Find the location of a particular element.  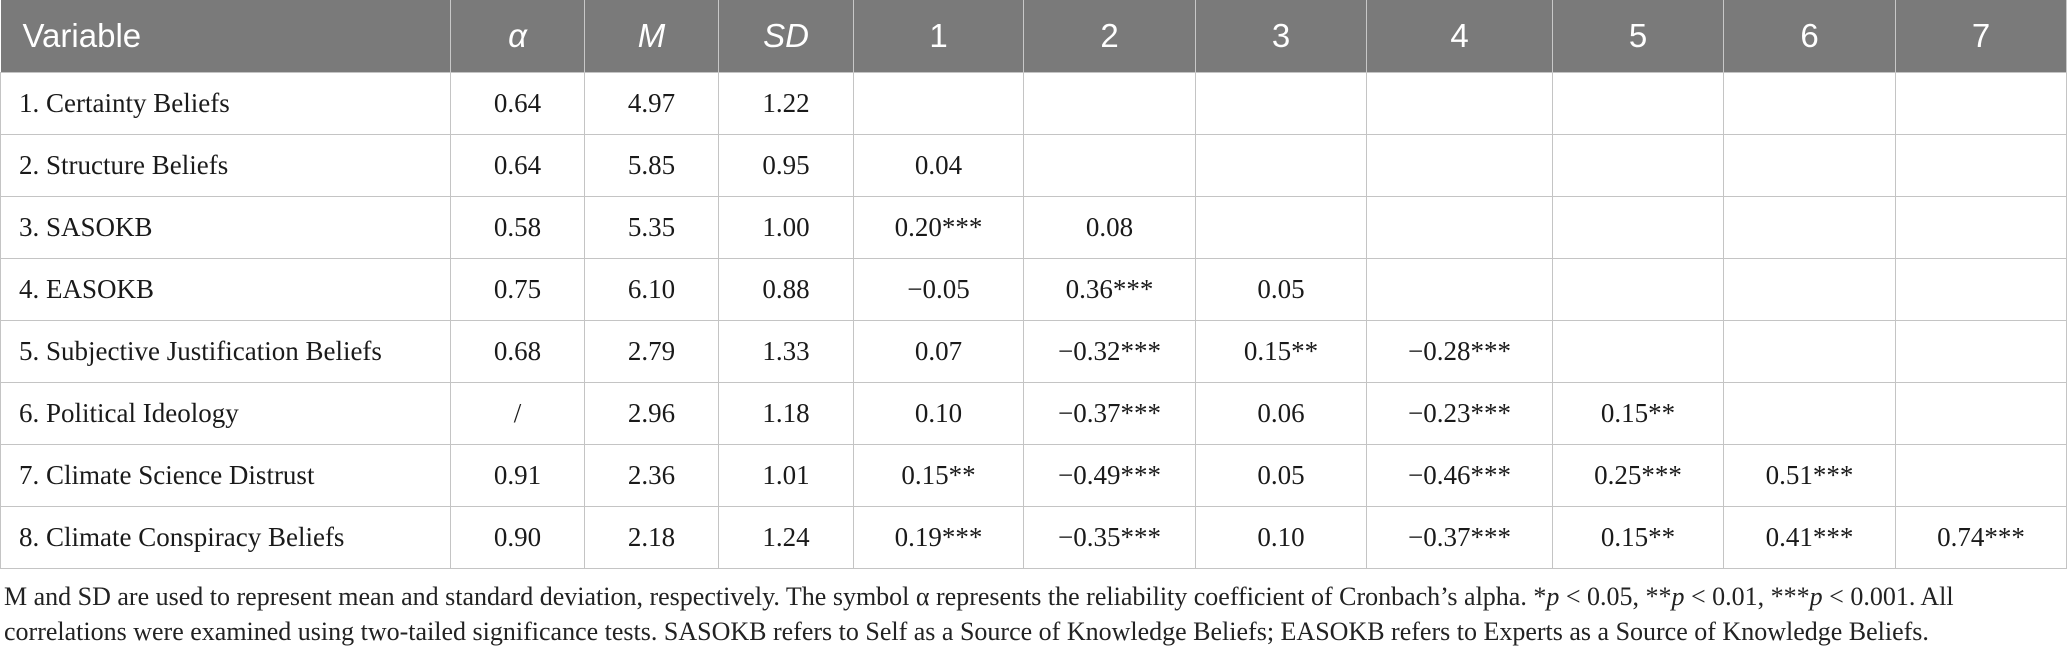

table-cell: 2.36 is located at coordinates (651, 475).